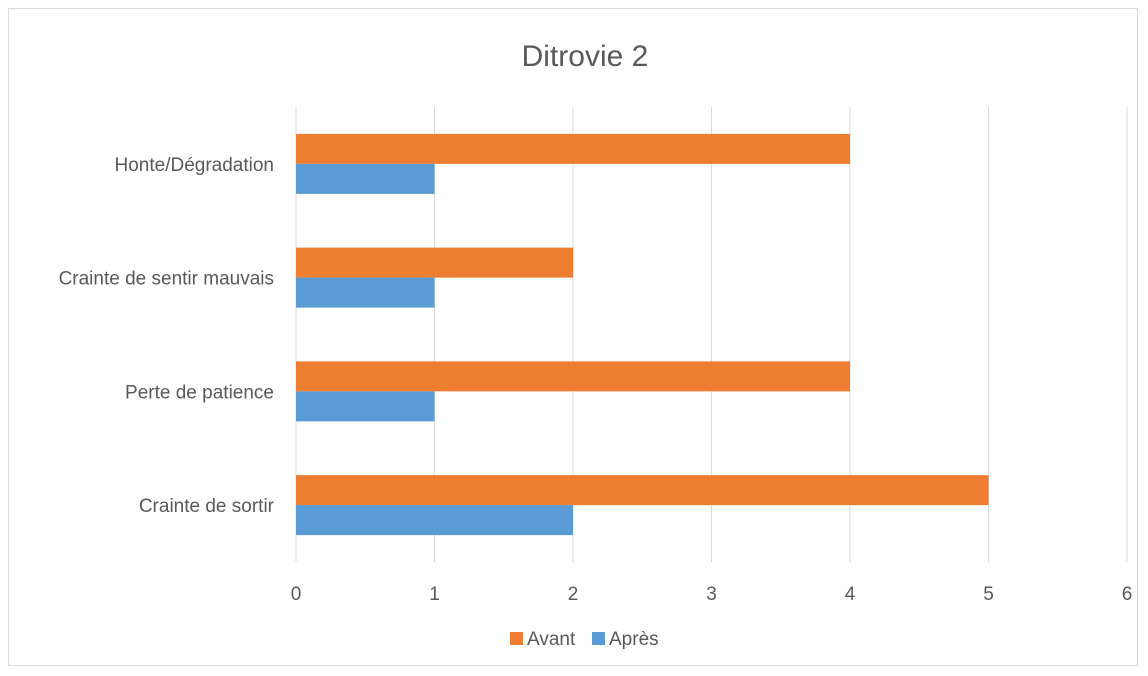 The height and width of the screenshot is (676, 1148). I want to click on x-tick-label-0: 0, so click(296, 594).